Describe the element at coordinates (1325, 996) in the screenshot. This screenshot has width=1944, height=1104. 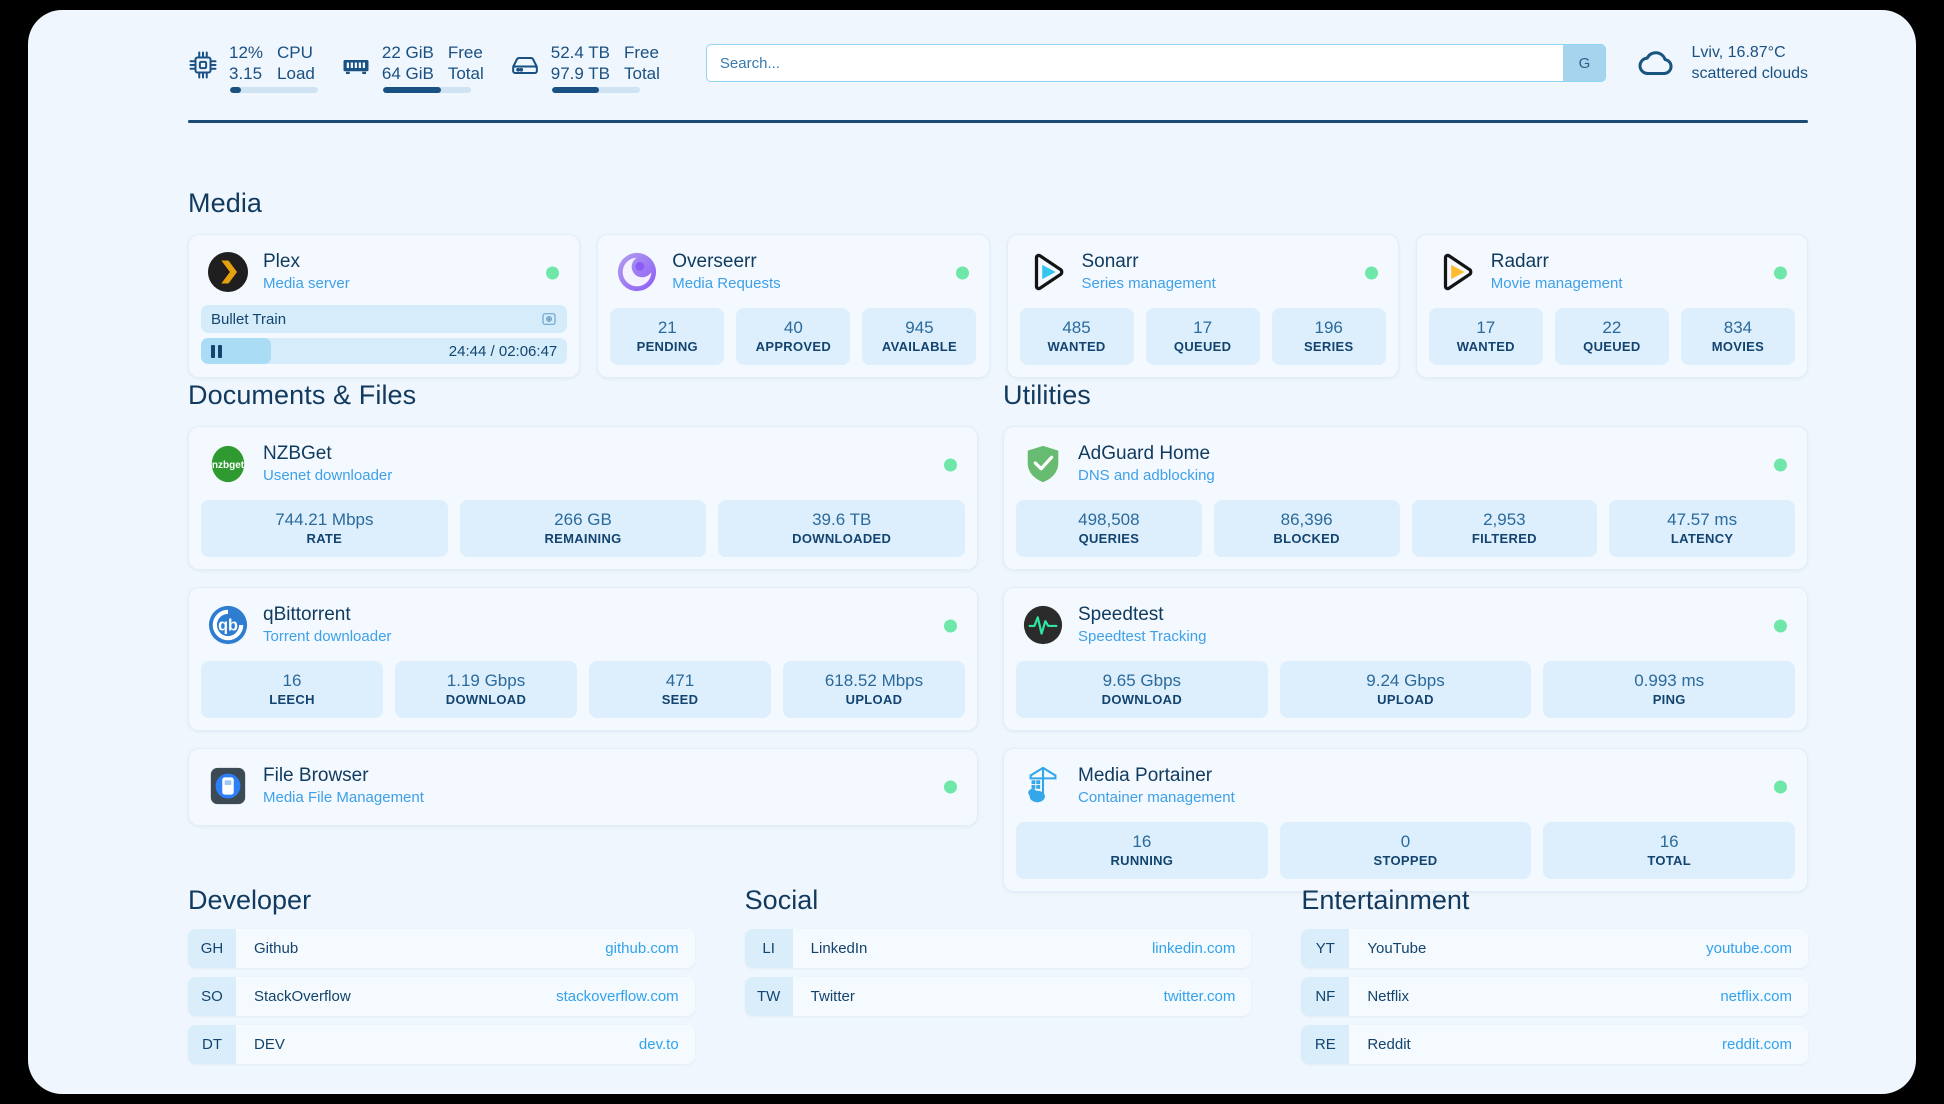
I see `bookmark-badge: NF` at that location.